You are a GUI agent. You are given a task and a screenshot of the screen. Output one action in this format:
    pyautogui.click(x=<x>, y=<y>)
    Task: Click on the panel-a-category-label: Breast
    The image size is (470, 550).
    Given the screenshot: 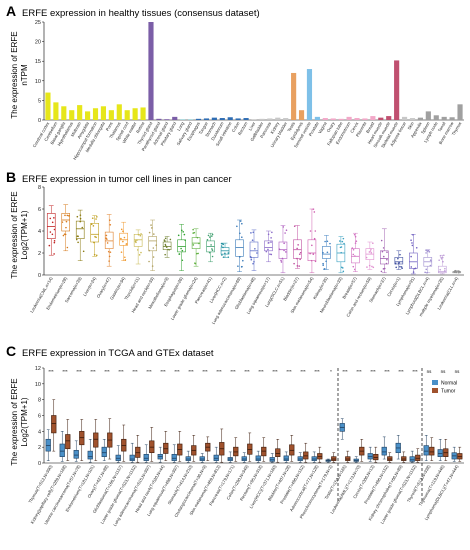 What is the action you would take?
    pyautogui.click(x=370, y=127)
    